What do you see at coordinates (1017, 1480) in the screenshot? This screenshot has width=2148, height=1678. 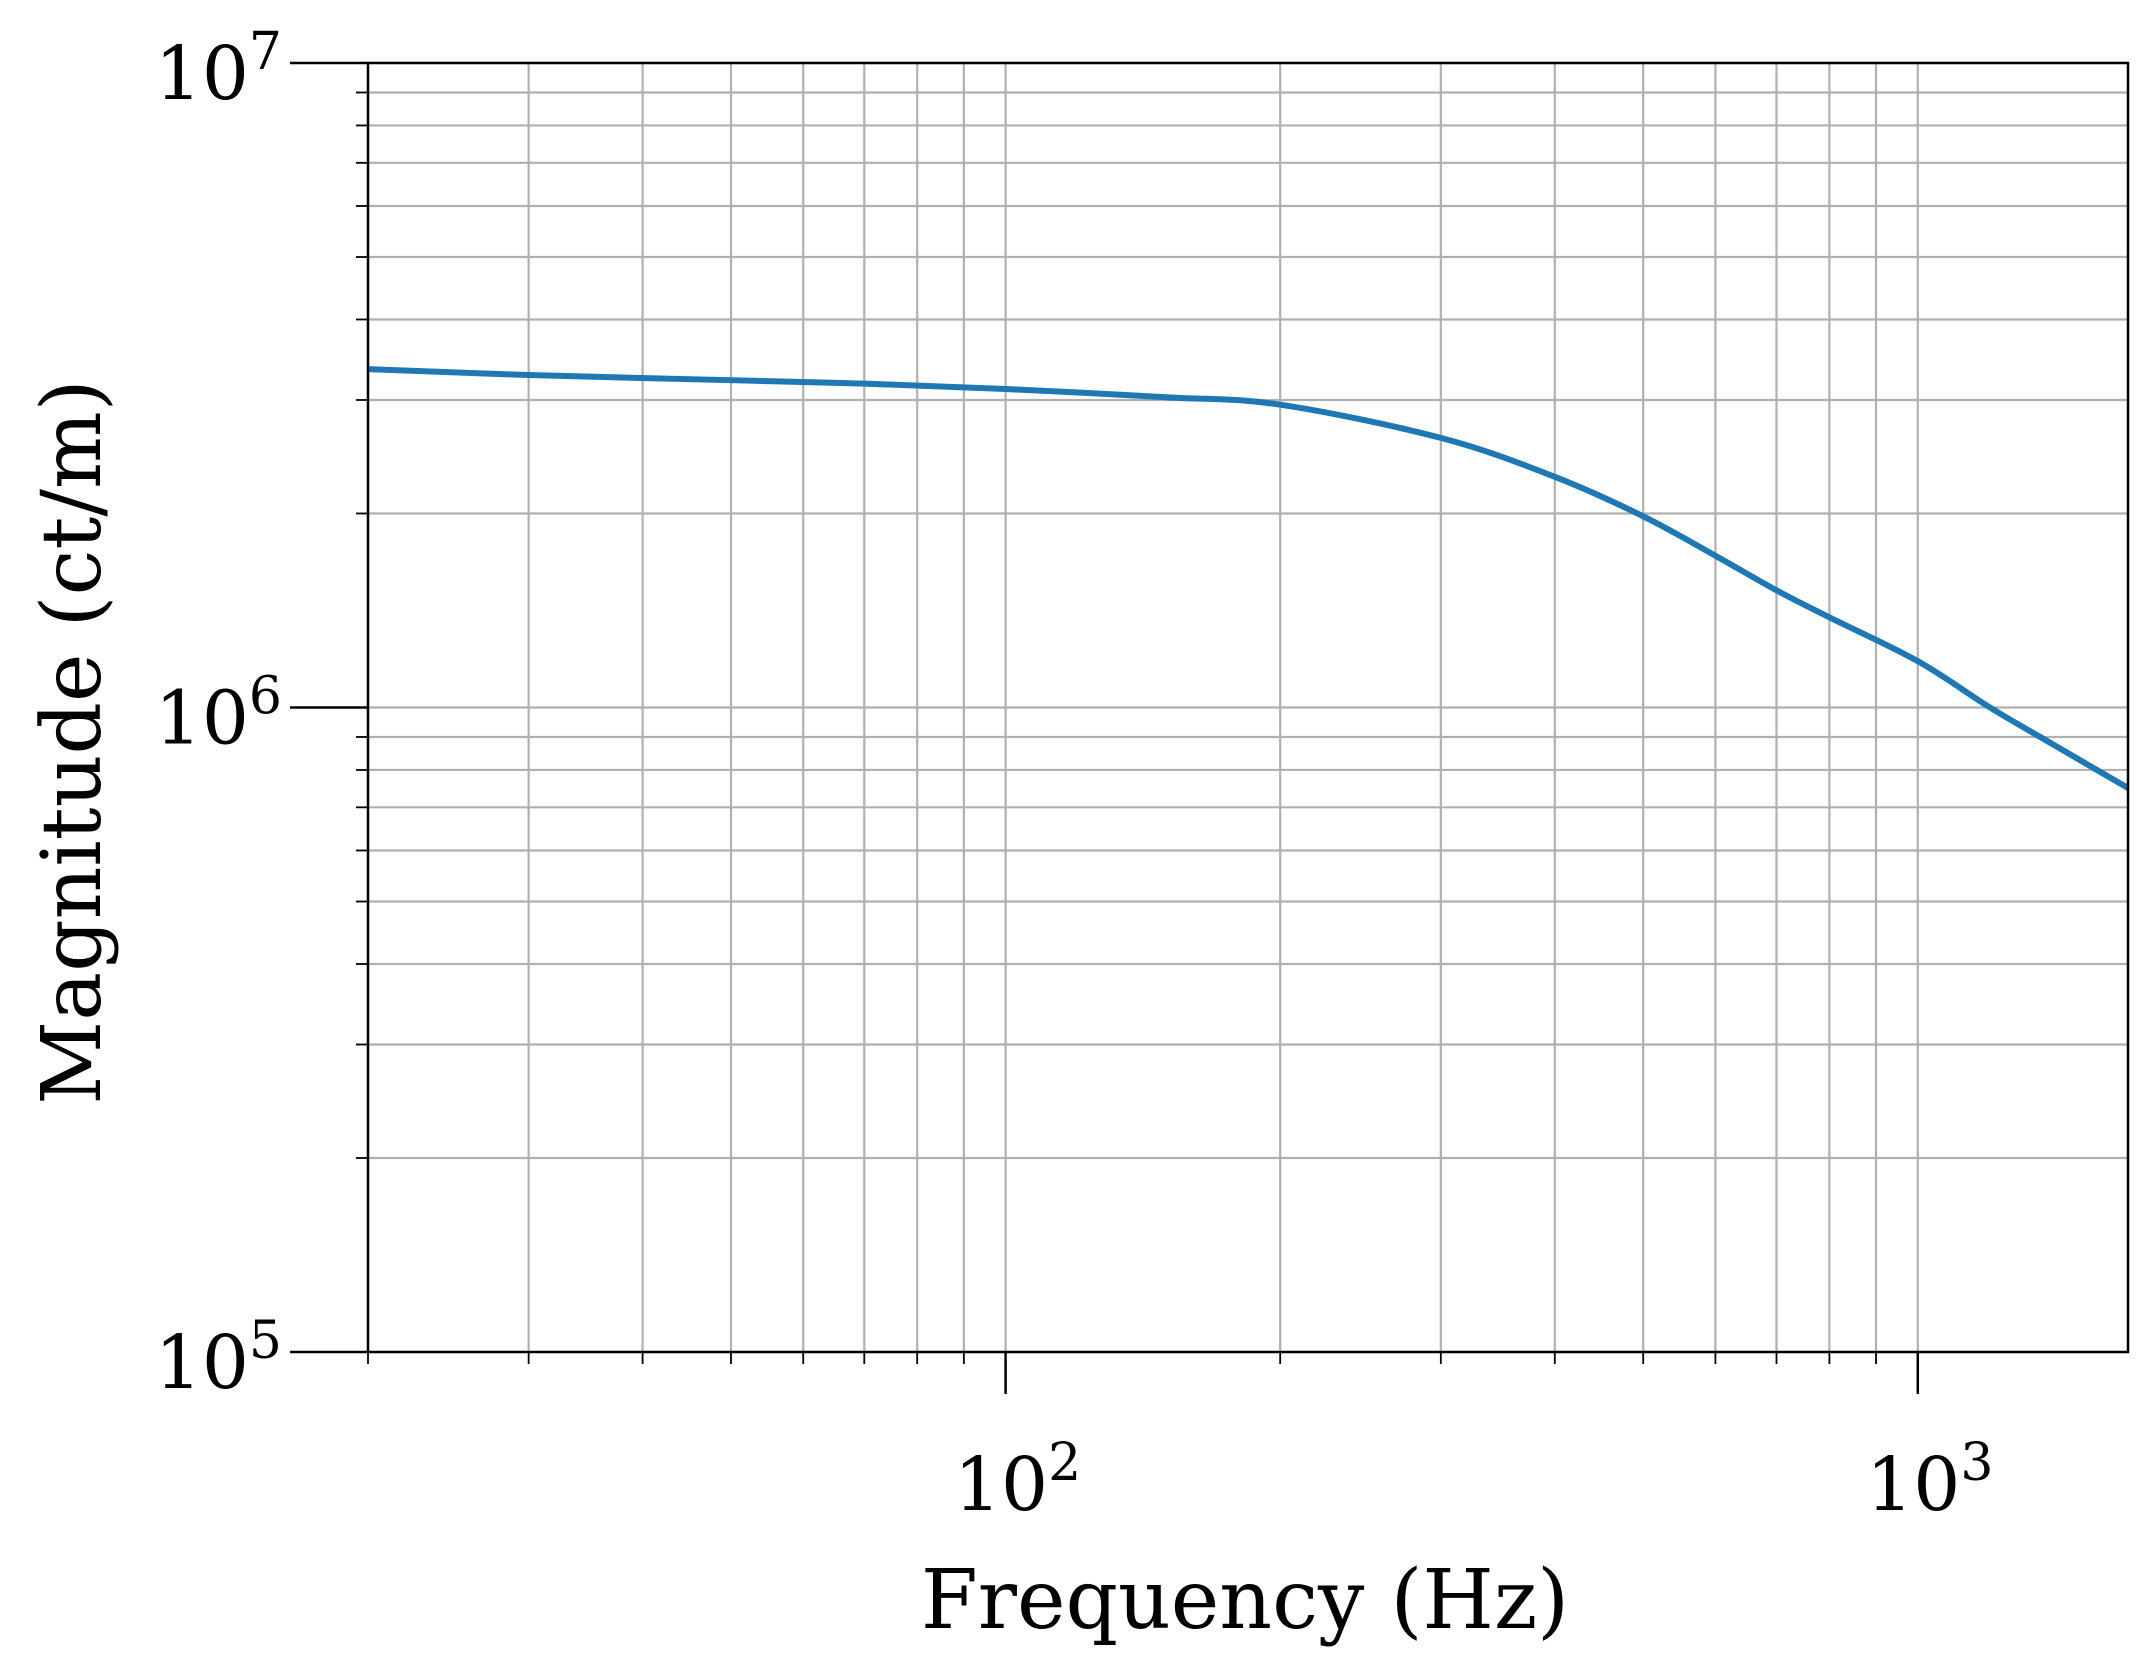 I see `x-tick-label: 102` at bounding box center [1017, 1480].